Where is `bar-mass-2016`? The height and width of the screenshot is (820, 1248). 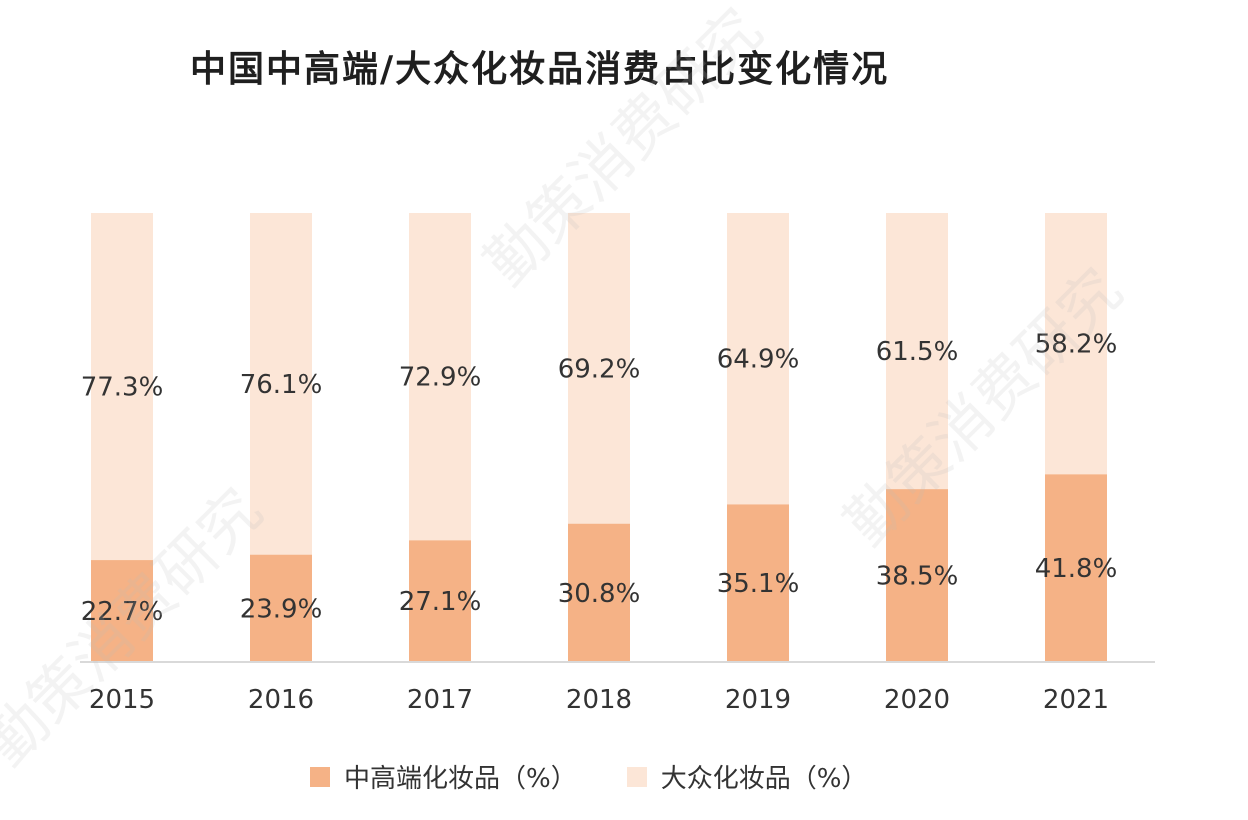
bar-mass-2016 is located at coordinates (281, 384).